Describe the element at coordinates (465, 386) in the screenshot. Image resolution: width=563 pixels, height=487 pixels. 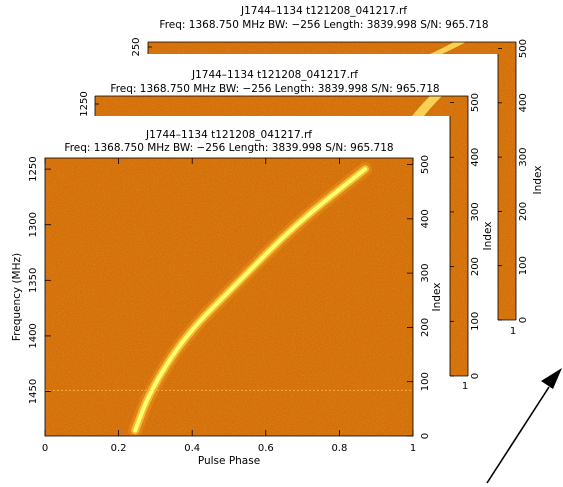
I see `middle-panel-bottom-tick: 1` at that location.